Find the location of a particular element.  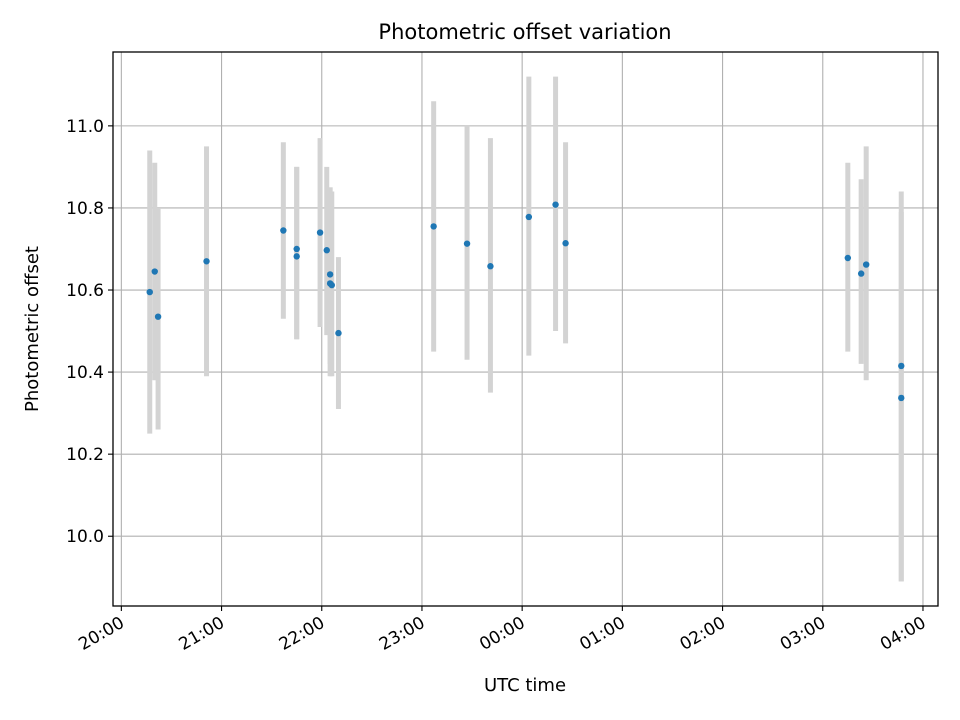

x-axis-label: UTC time is located at coordinates (525, 685).